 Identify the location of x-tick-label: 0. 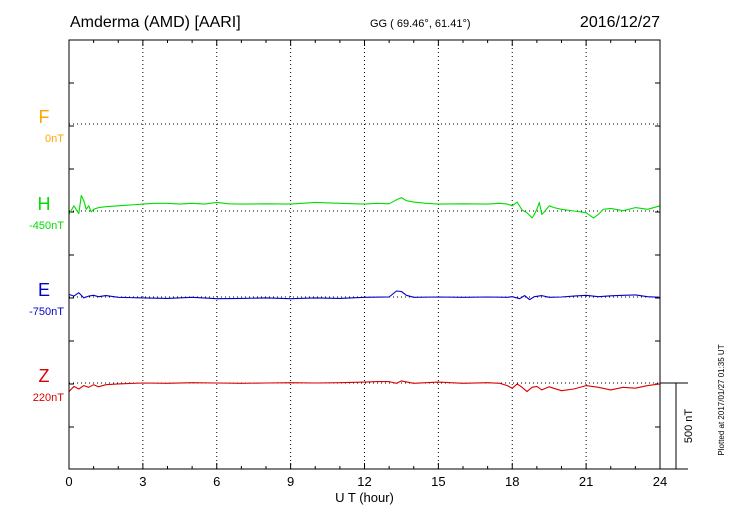
(68, 481).